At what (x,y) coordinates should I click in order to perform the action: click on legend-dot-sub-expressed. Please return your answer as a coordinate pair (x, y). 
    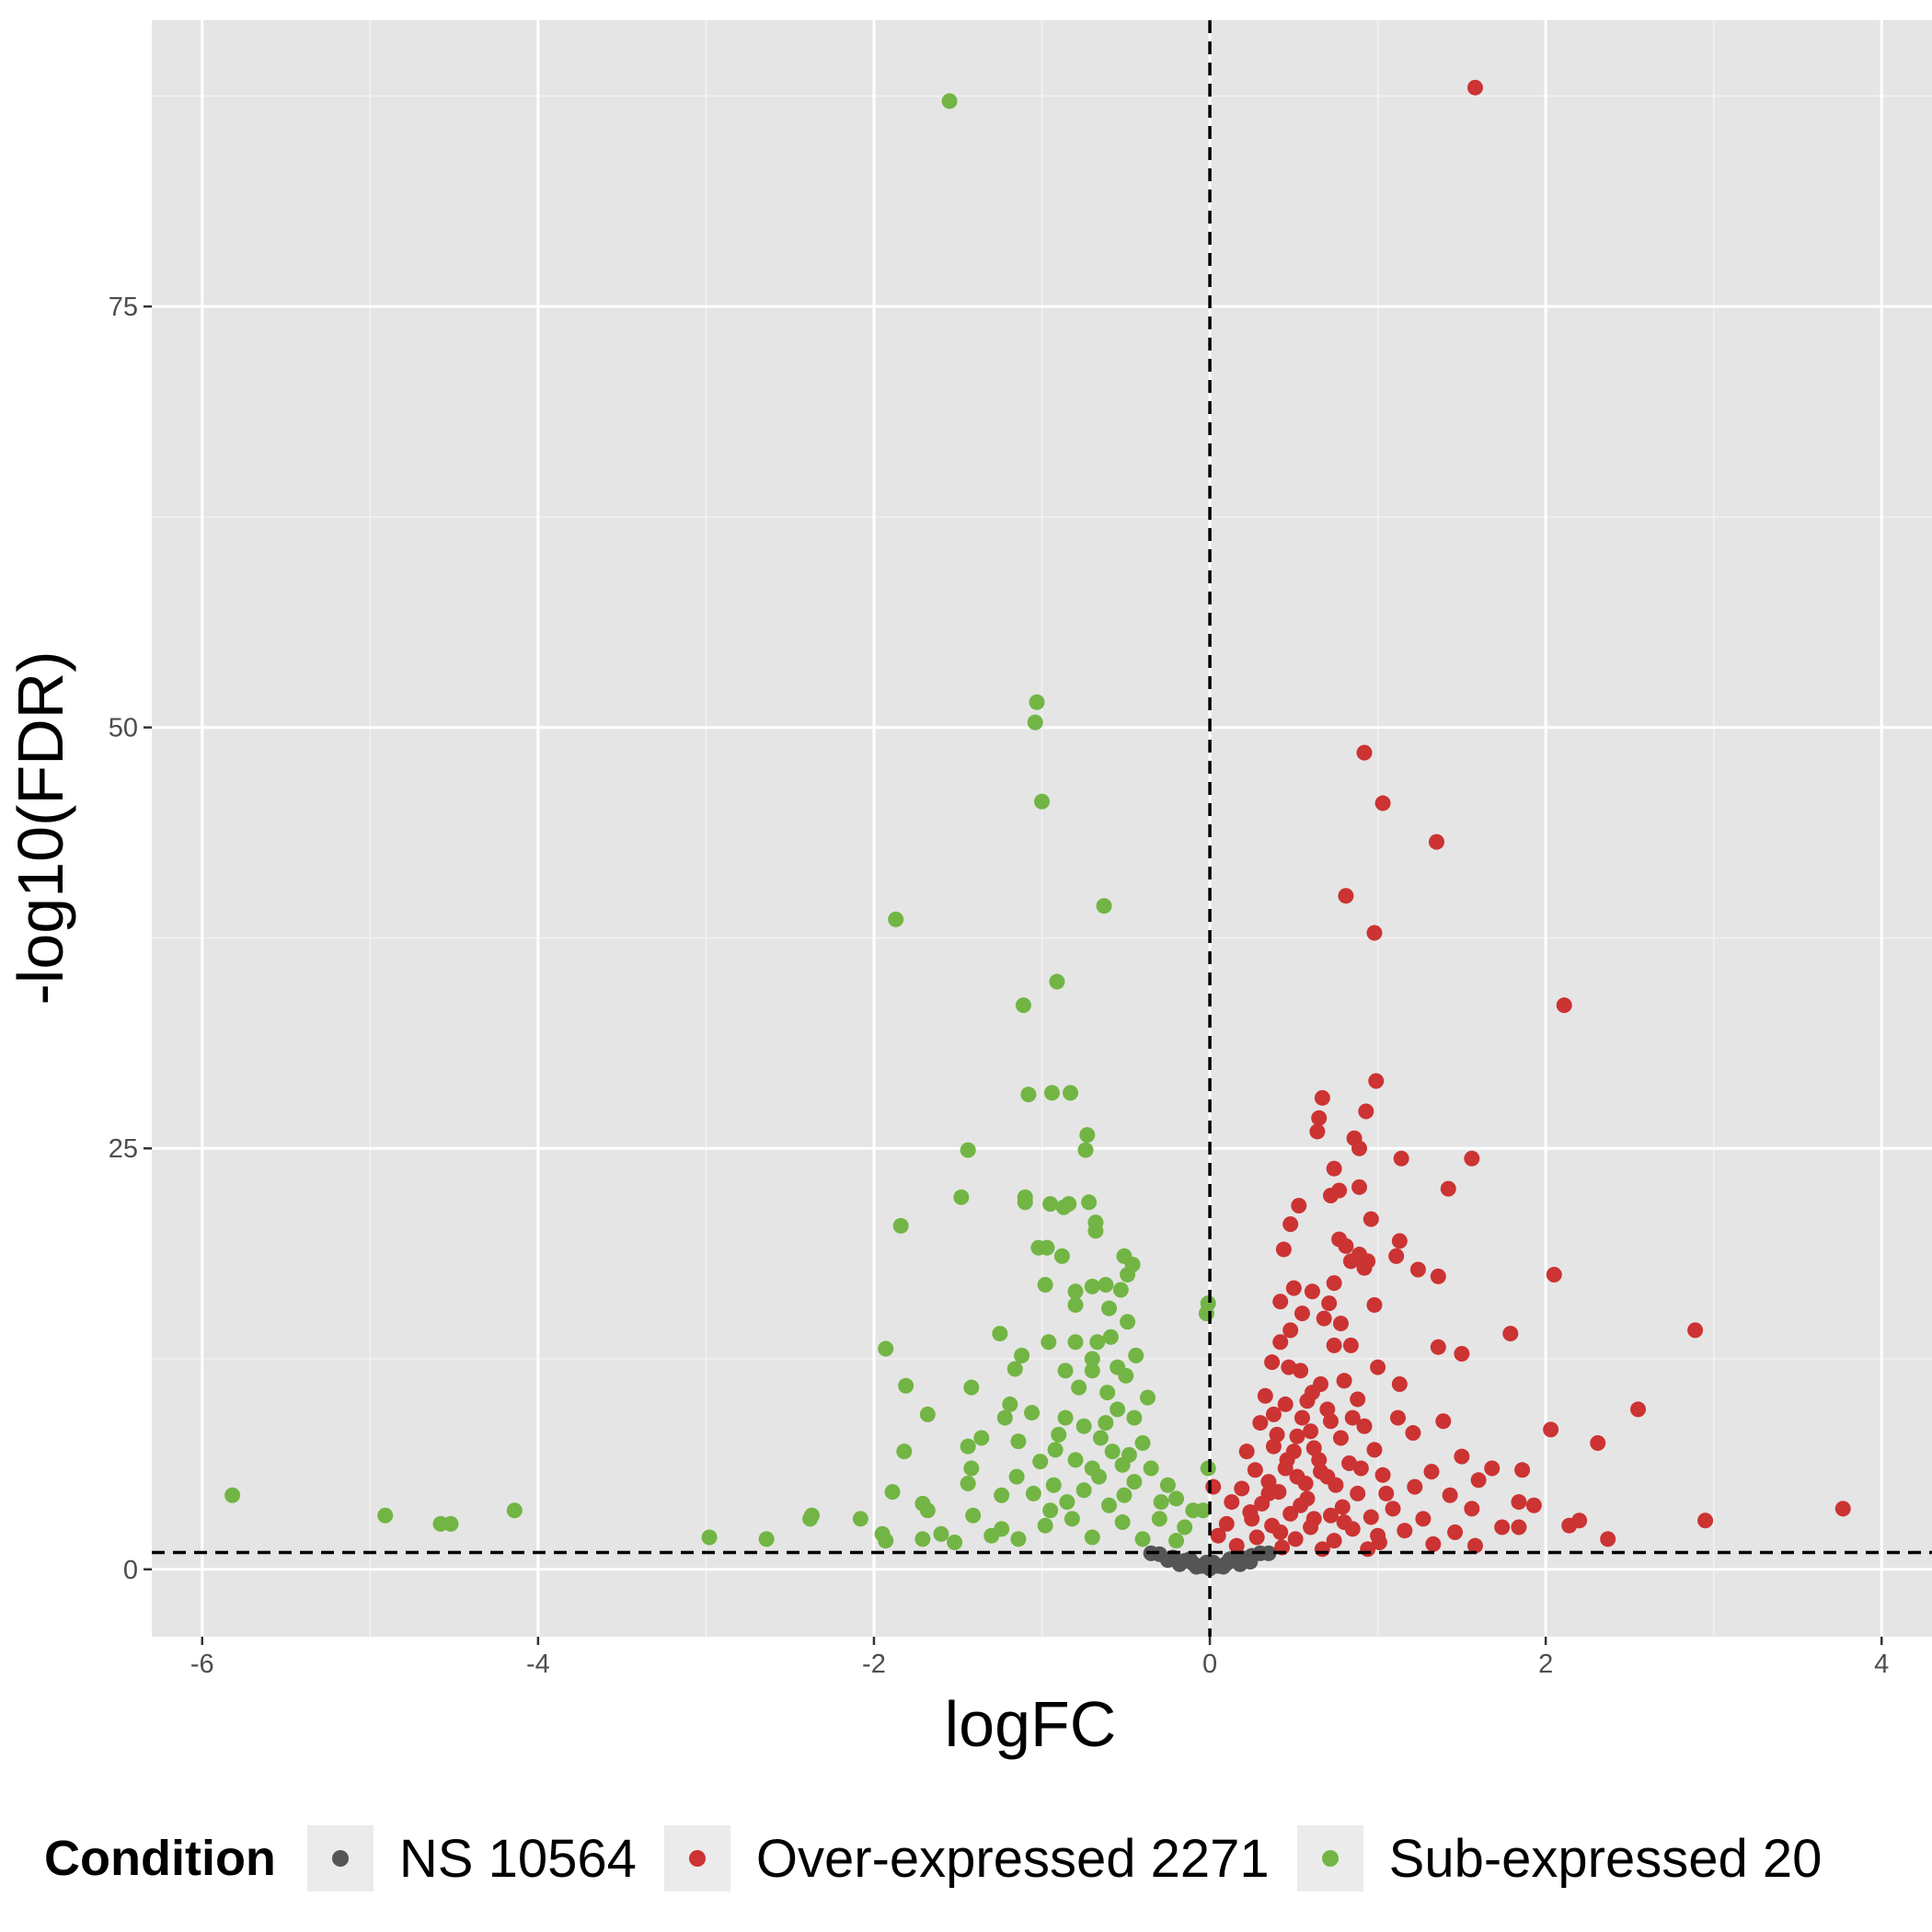
    Looking at the image, I should click on (1330, 1858).